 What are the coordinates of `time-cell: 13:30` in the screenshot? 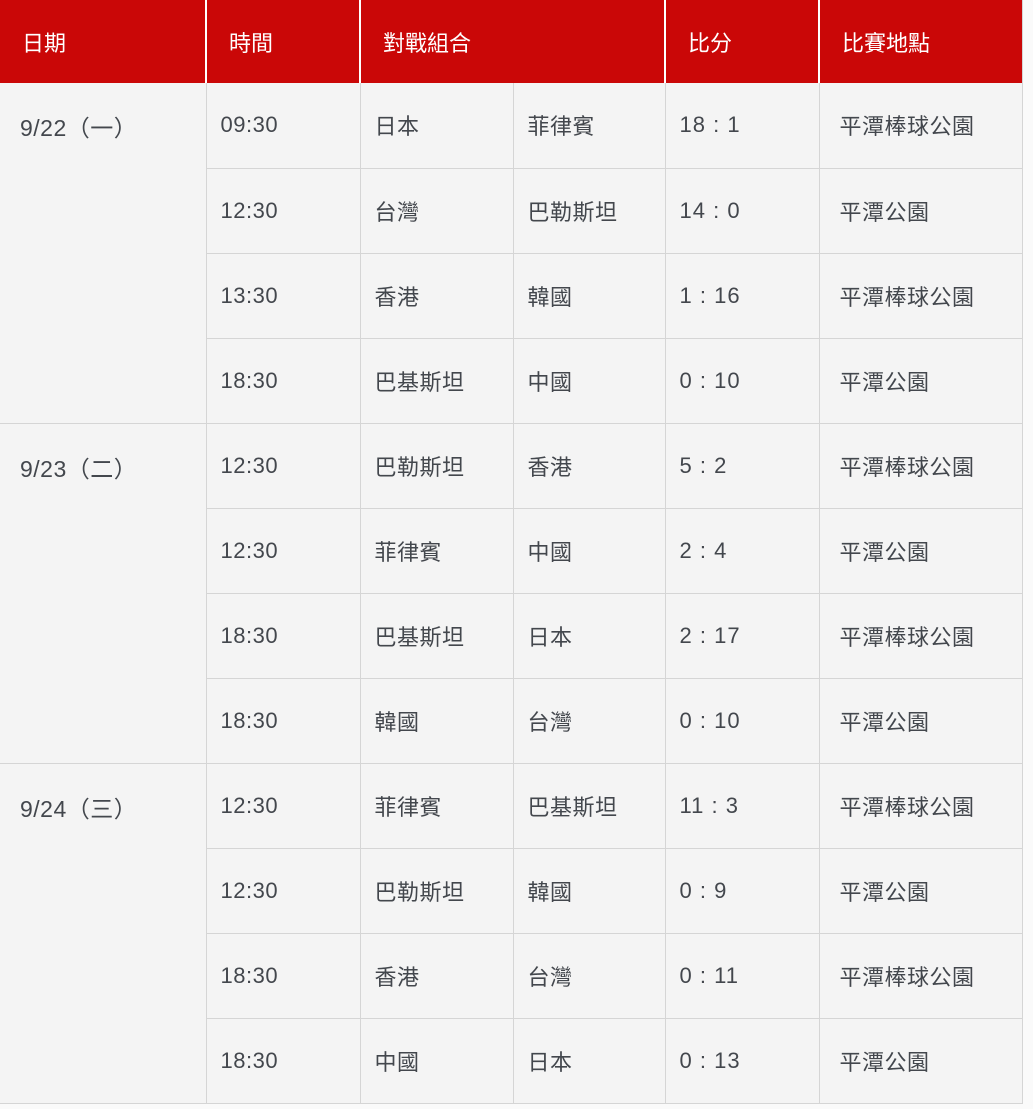 It's located at (283, 295).